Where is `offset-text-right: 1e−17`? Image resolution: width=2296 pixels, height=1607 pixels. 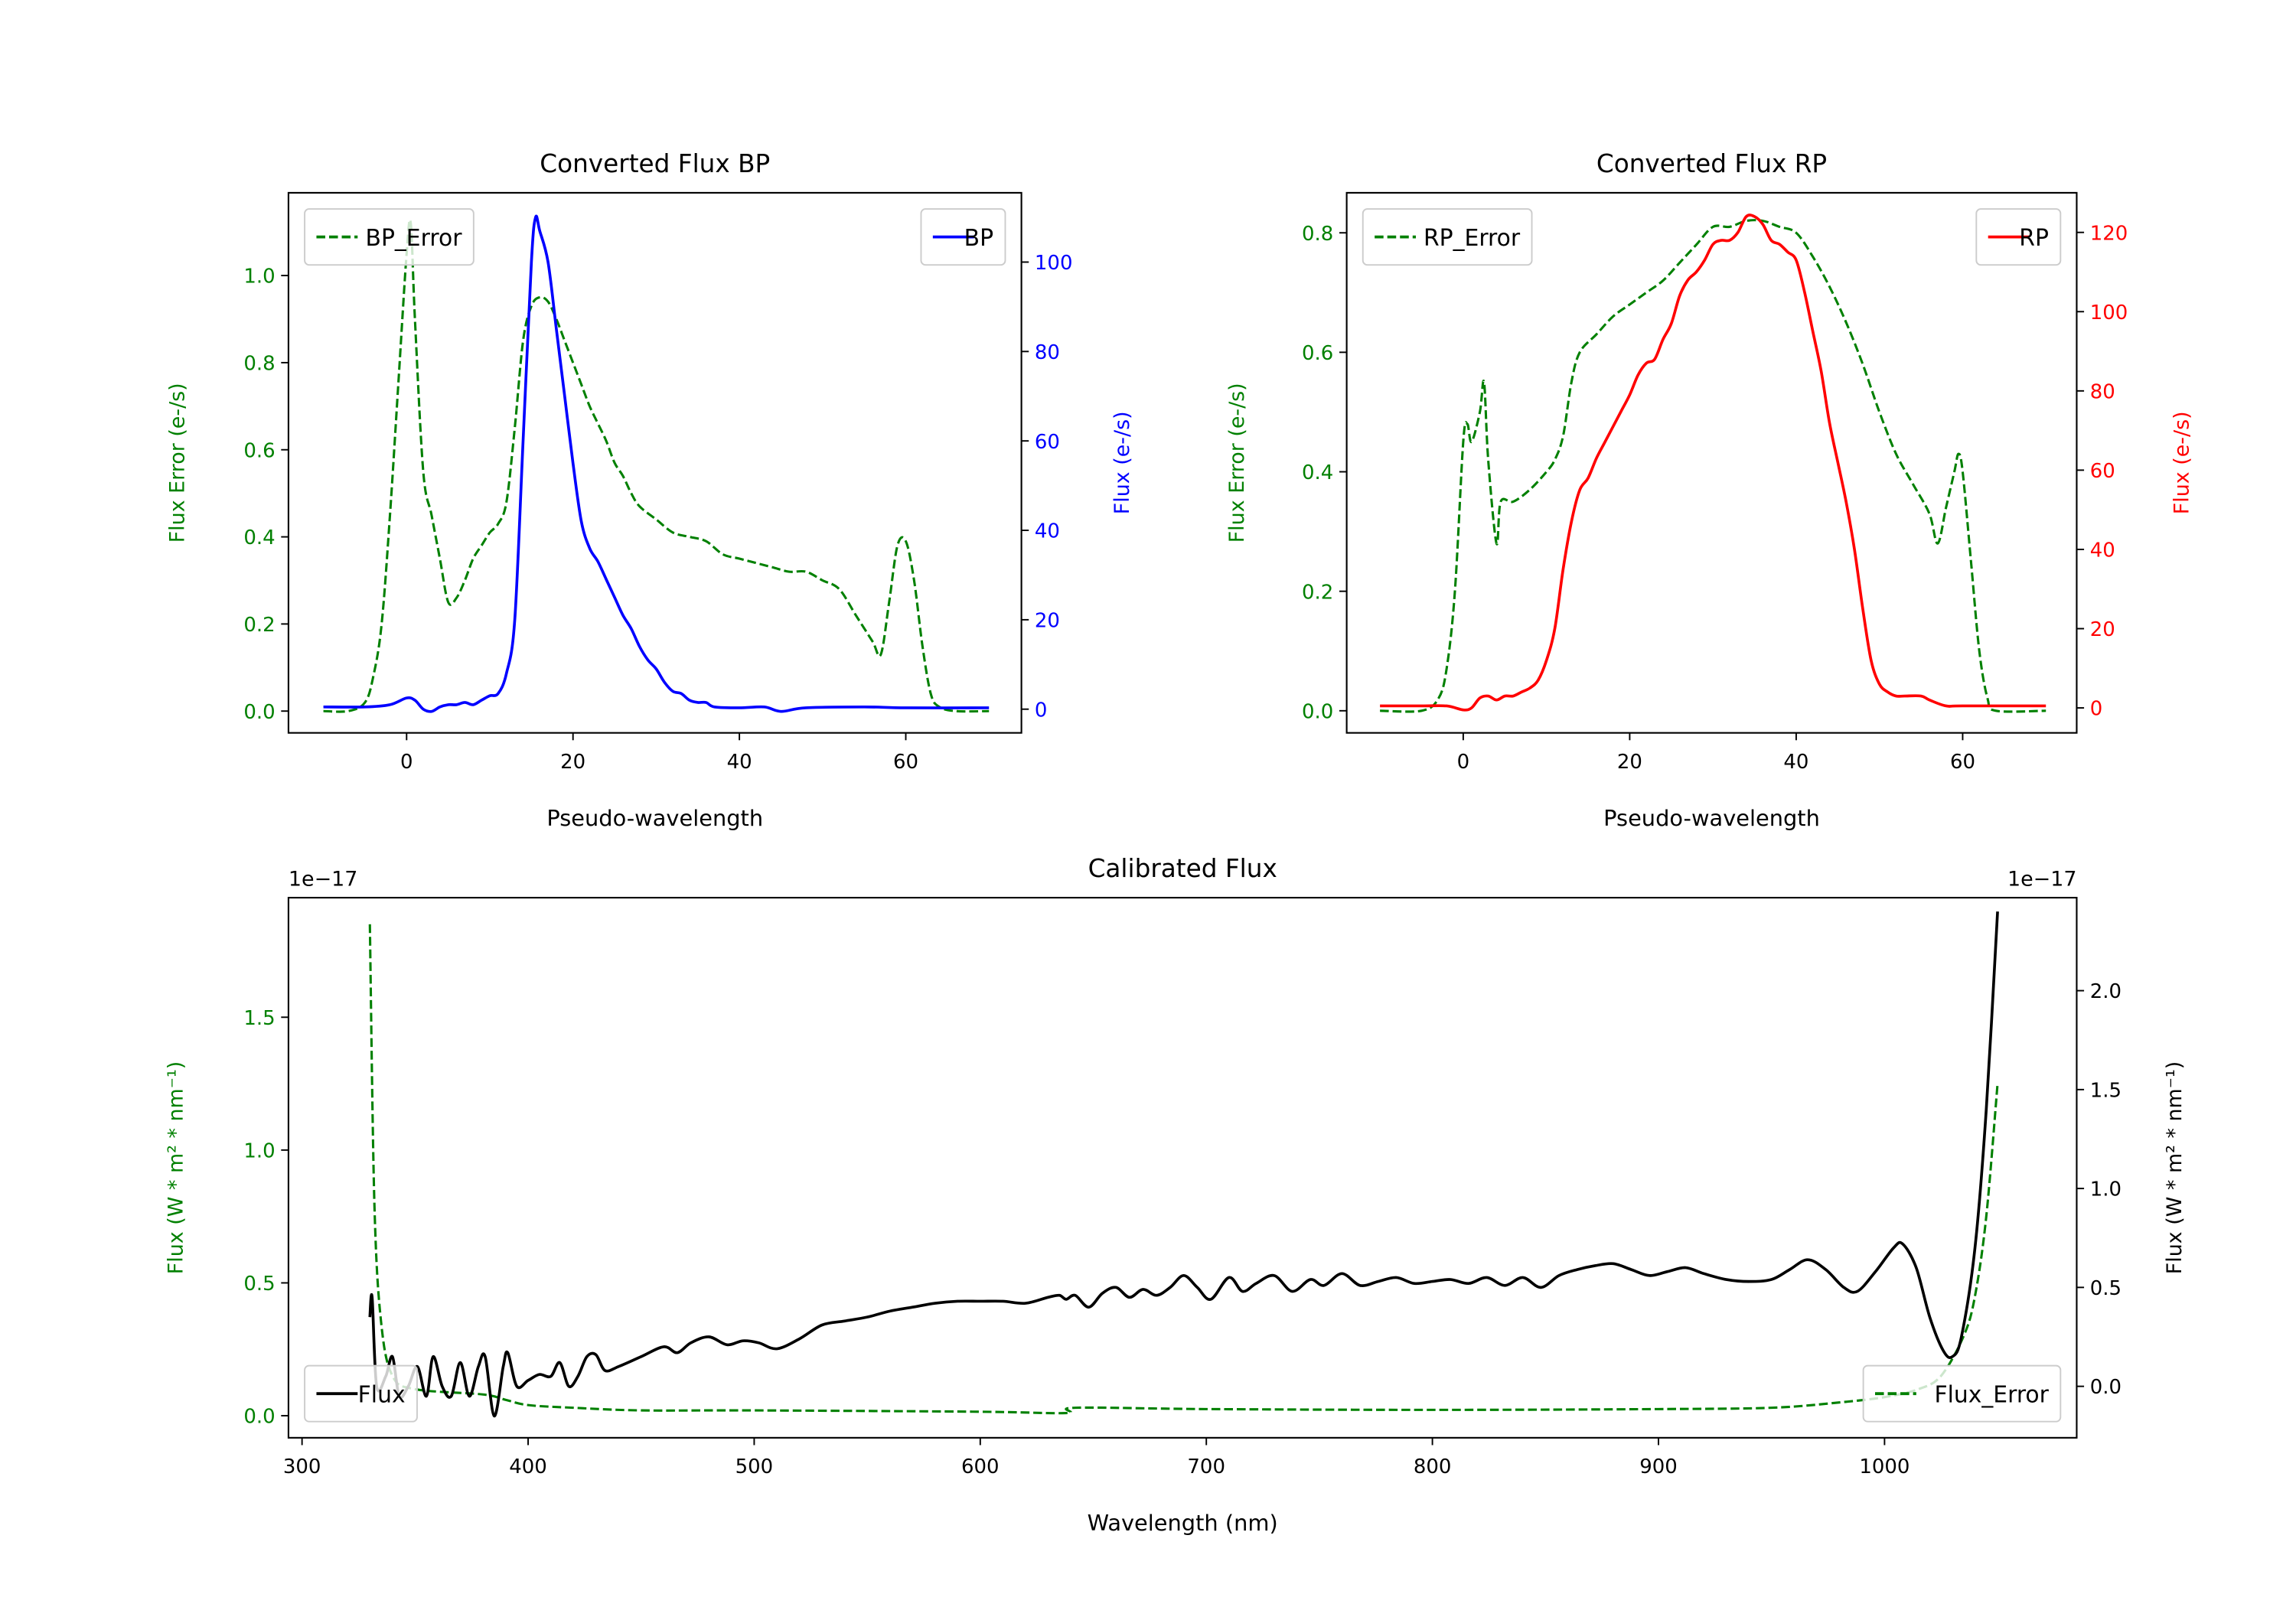 offset-text-right: 1e−17 is located at coordinates (2041, 880).